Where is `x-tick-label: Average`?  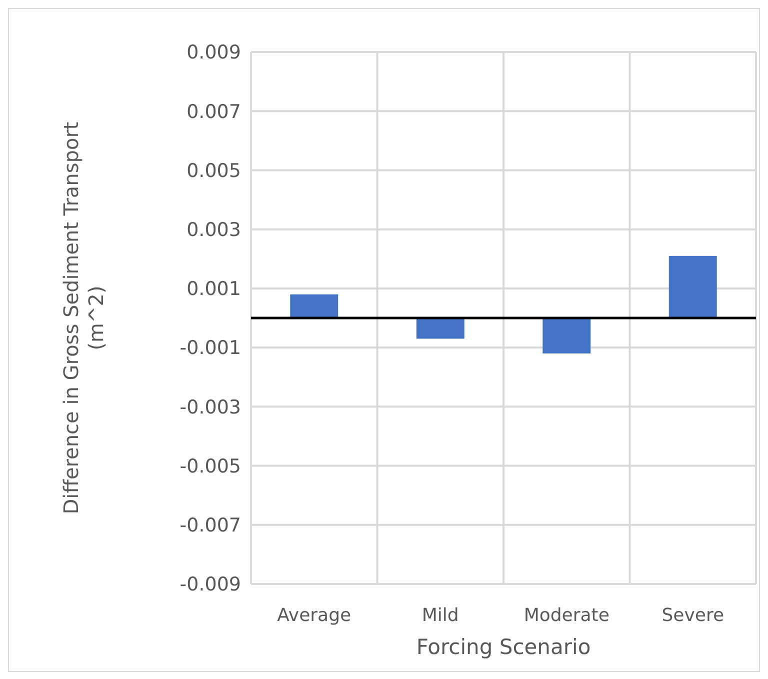 x-tick-label: Average is located at coordinates (314, 615).